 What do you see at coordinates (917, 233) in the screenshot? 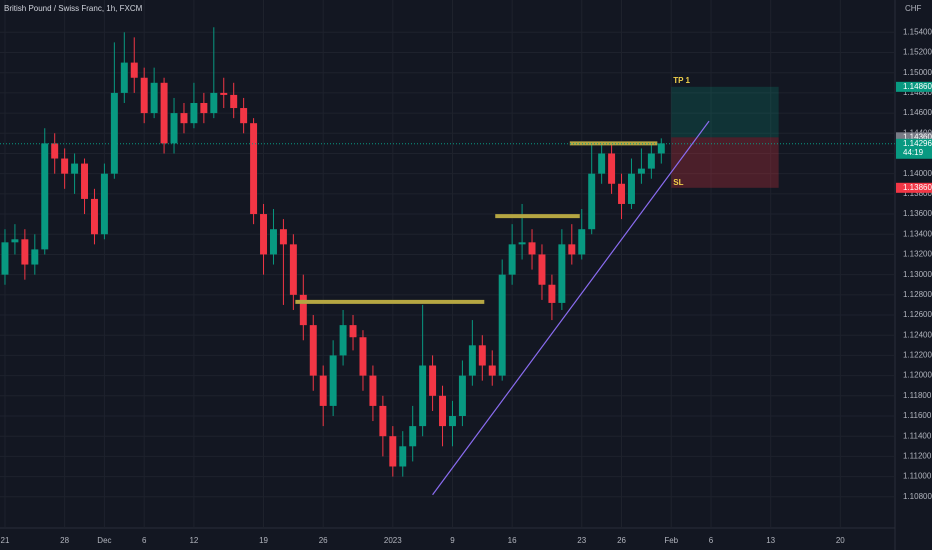
I see `y-tick-label: 1.13400` at bounding box center [917, 233].